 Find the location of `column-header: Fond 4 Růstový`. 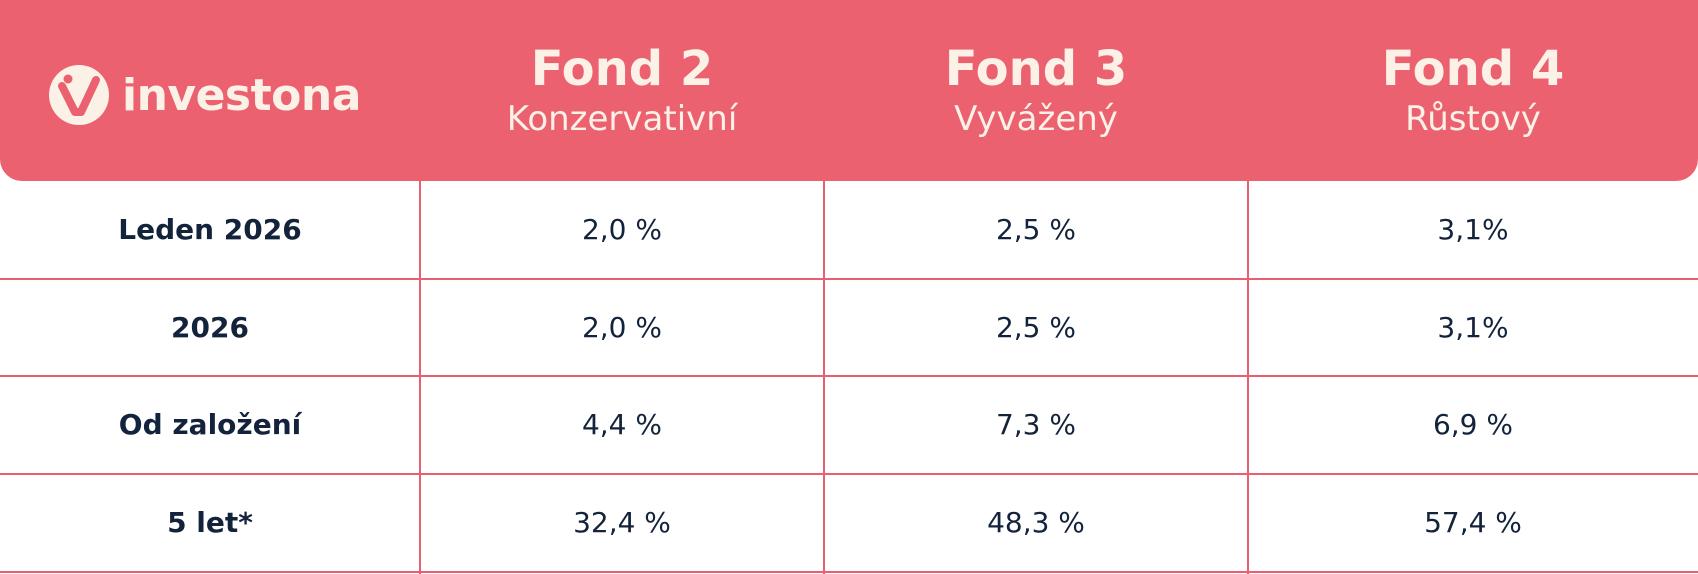

column-header: Fond 4 Růstový is located at coordinates (1473, 90).